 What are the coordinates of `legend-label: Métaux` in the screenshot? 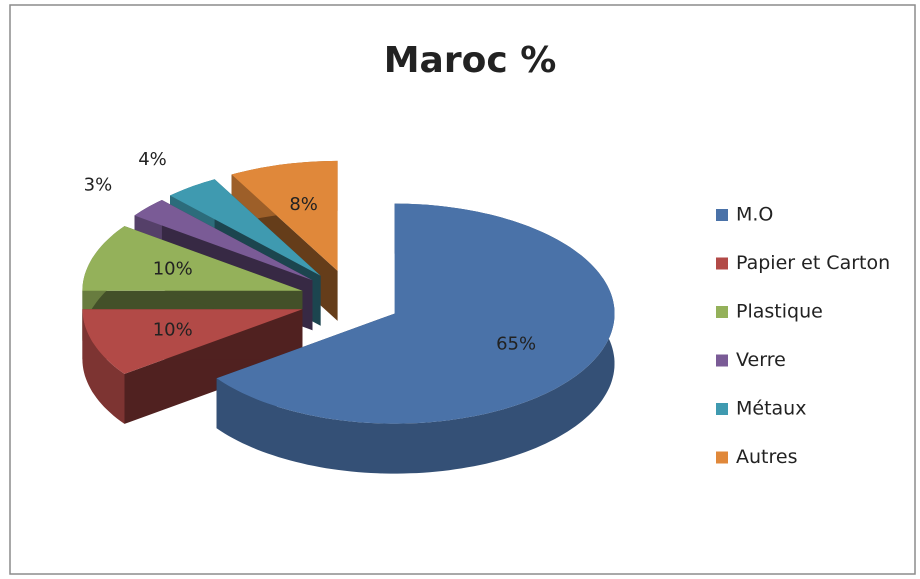 It's located at (771, 409).